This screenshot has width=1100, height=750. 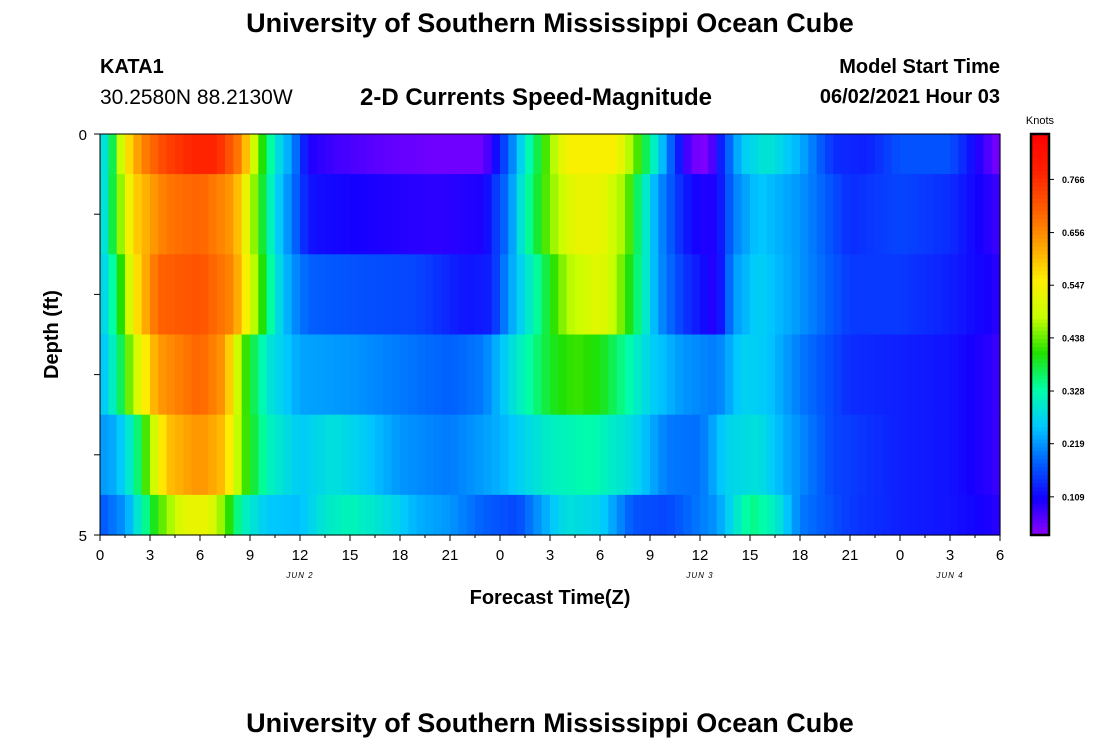 What do you see at coordinates (699, 575) in the screenshot?
I see `date-label: JUN 3` at bounding box center [699, 575].